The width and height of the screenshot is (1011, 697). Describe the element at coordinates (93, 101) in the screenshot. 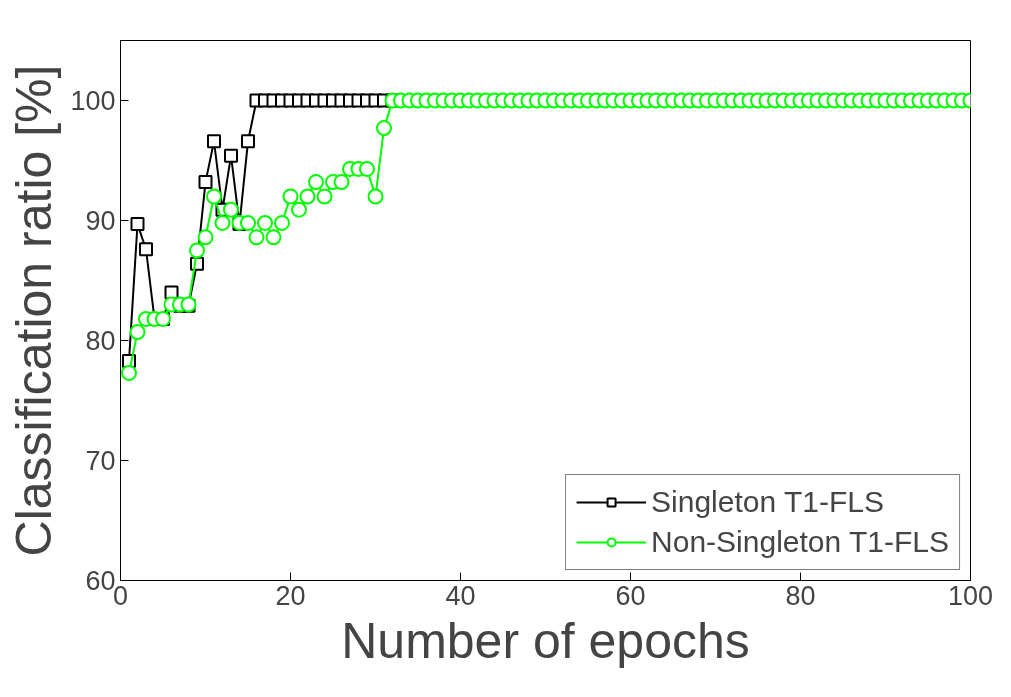

I see `y-tick-label: 100` at that location.